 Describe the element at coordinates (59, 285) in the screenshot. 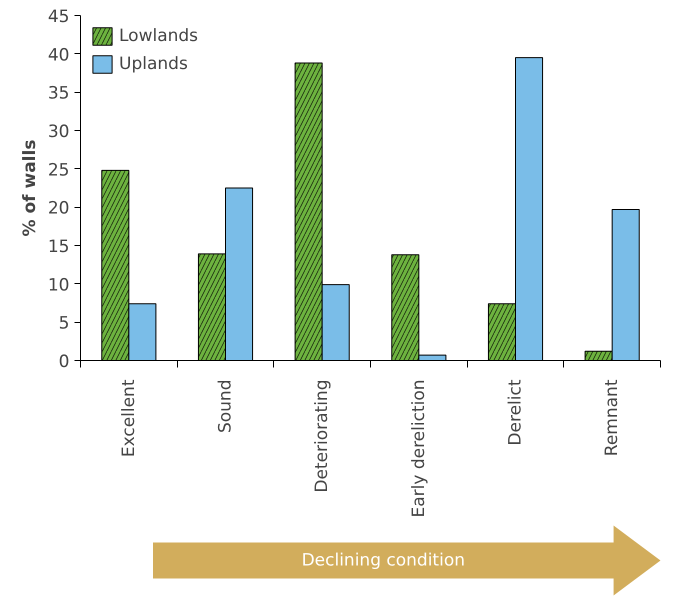

I see `y-tick-label: 10` at that location.